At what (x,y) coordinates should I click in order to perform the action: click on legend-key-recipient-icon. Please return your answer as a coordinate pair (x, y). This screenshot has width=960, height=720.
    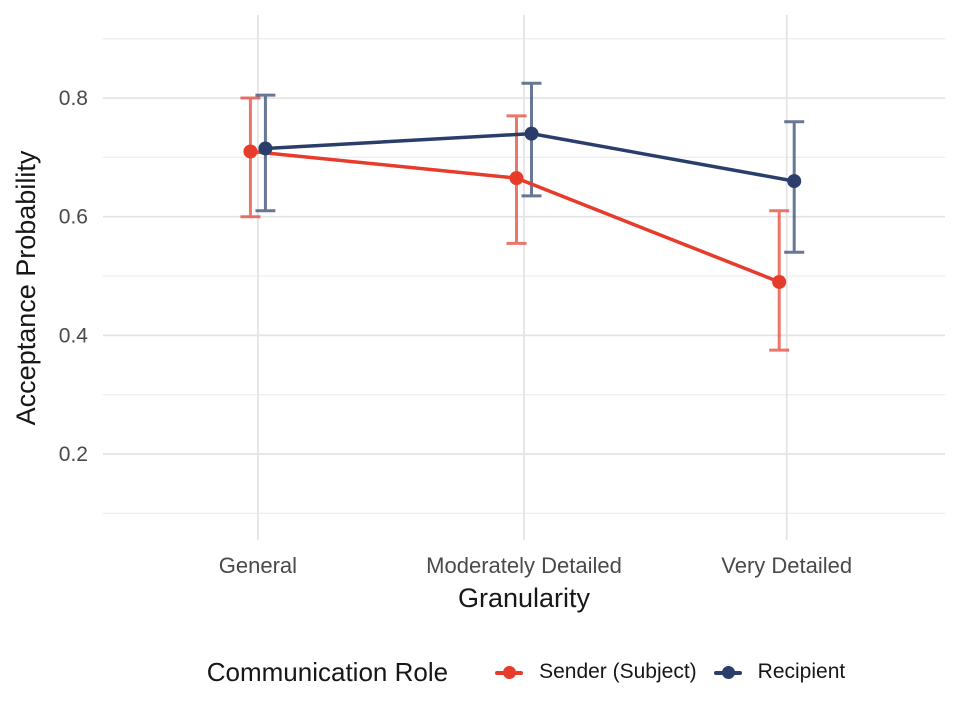
    Looking at the image, I should click on (727, 672).